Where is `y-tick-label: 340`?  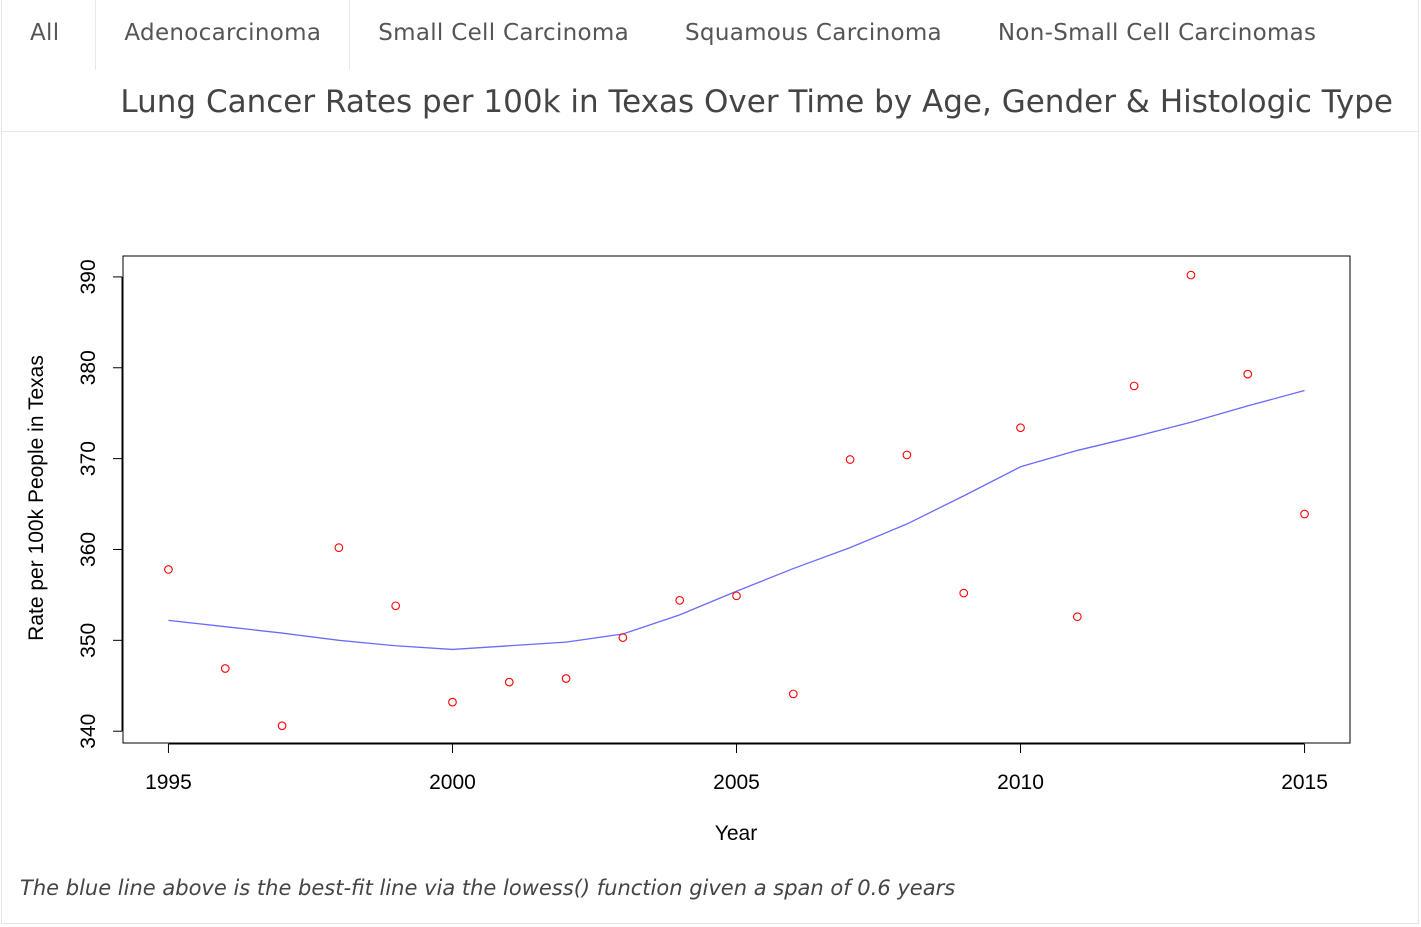
y-tick-label: 340 is located at coordinates (88, 731).